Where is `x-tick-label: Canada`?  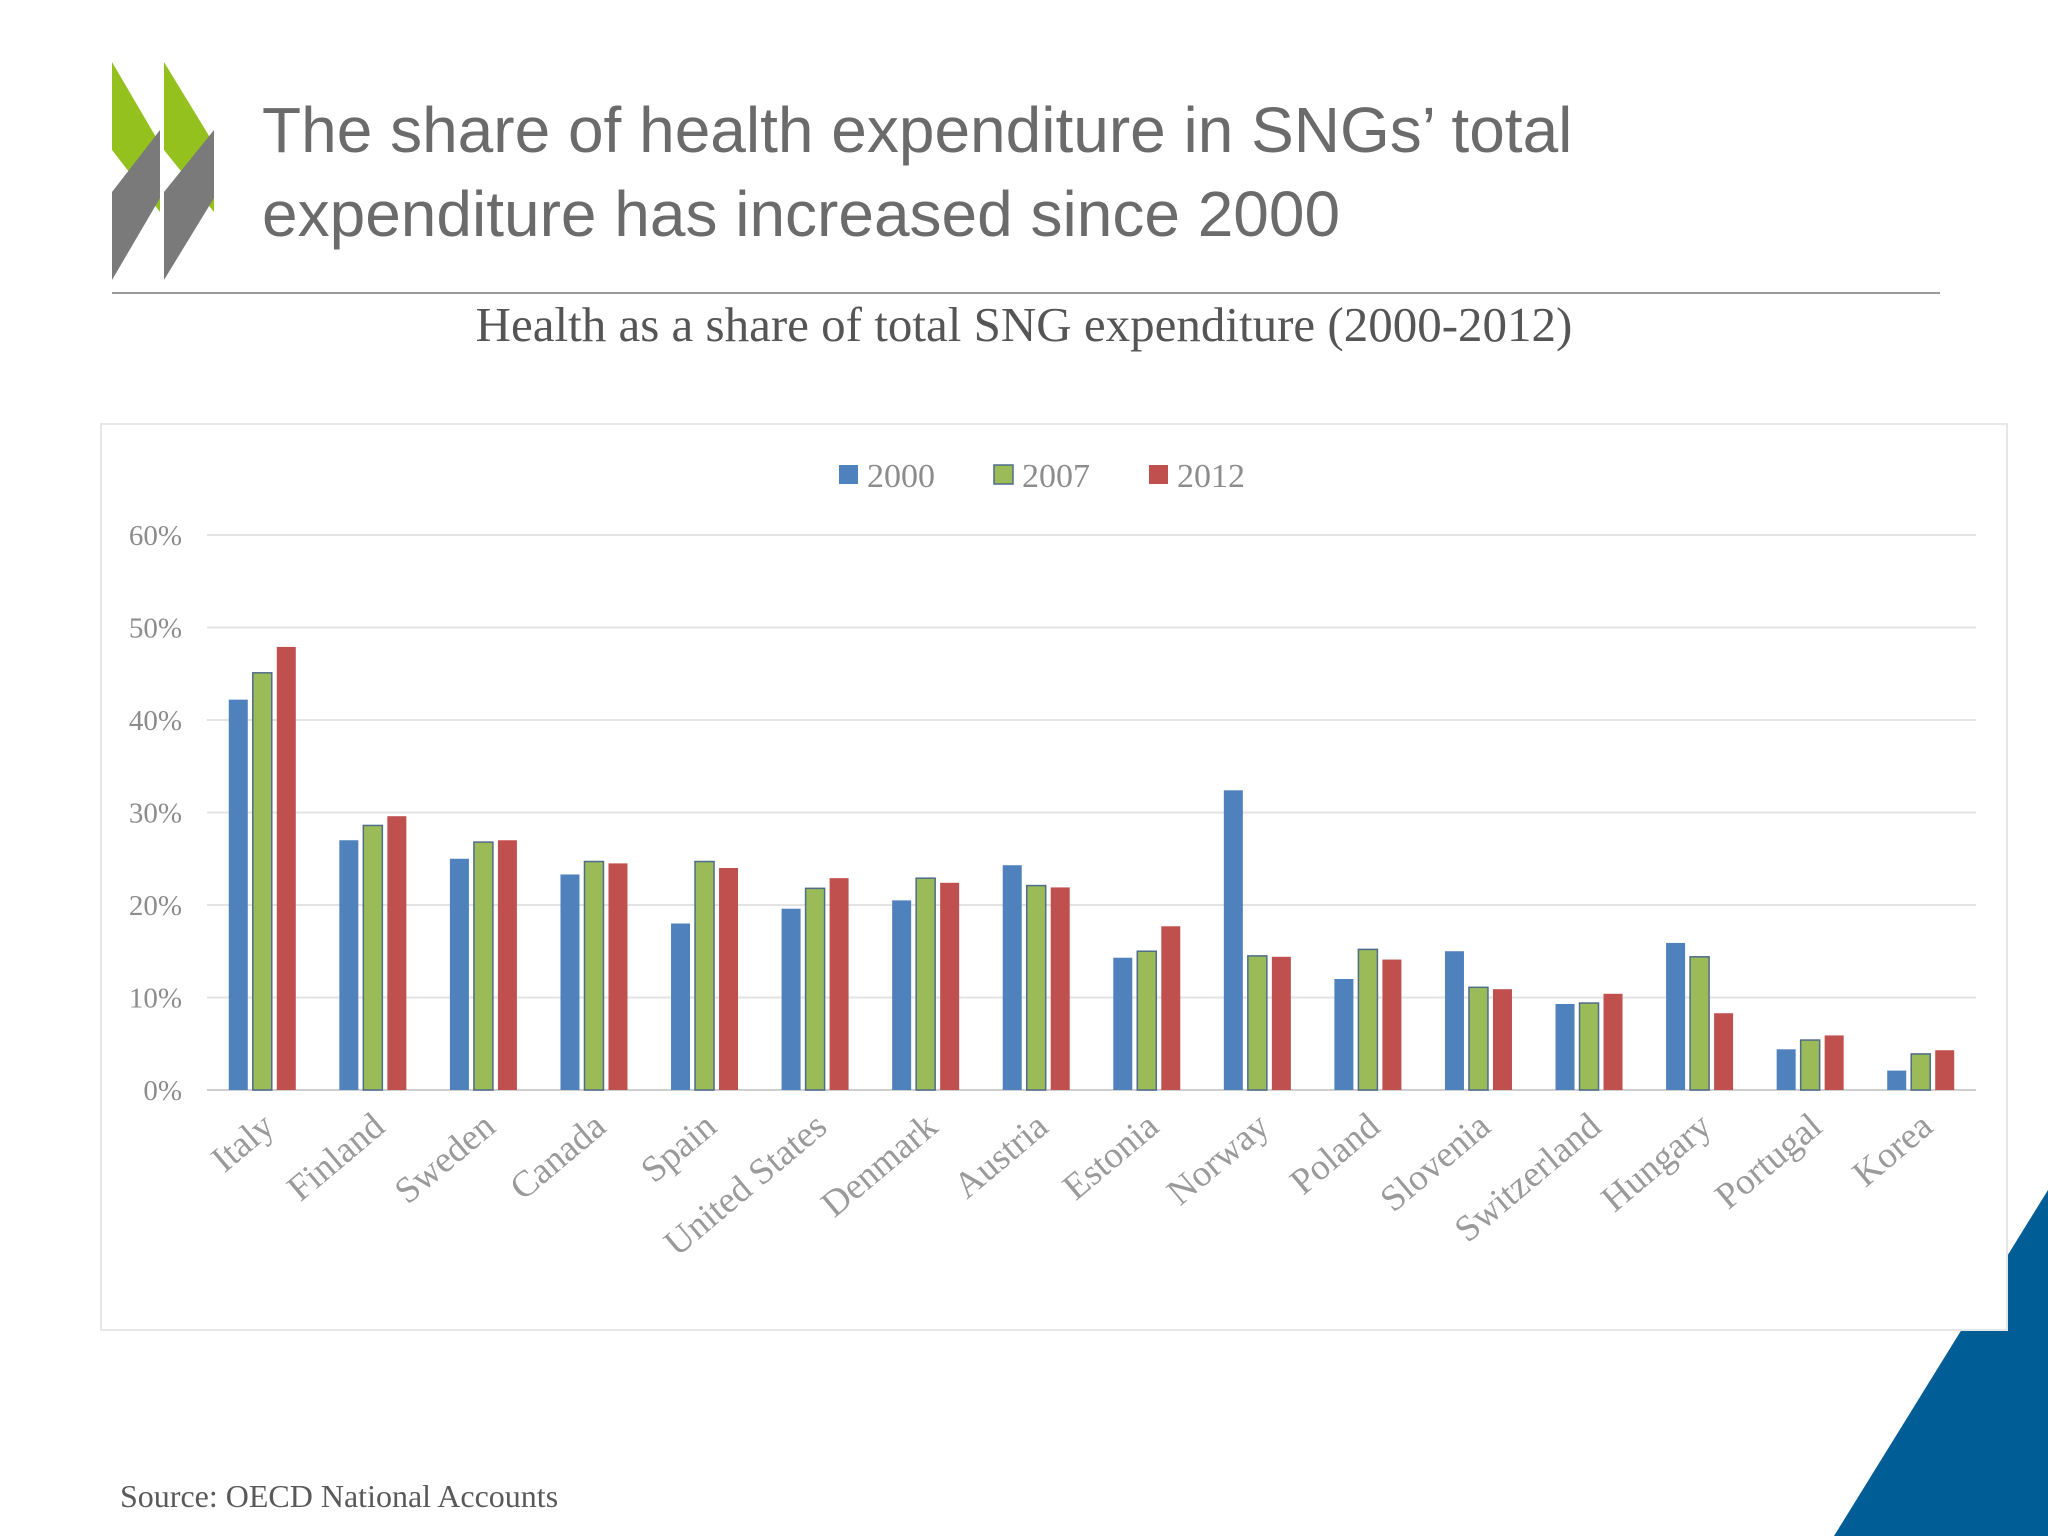
x-tick-label: Canada is located at coordinates (557, 1156).